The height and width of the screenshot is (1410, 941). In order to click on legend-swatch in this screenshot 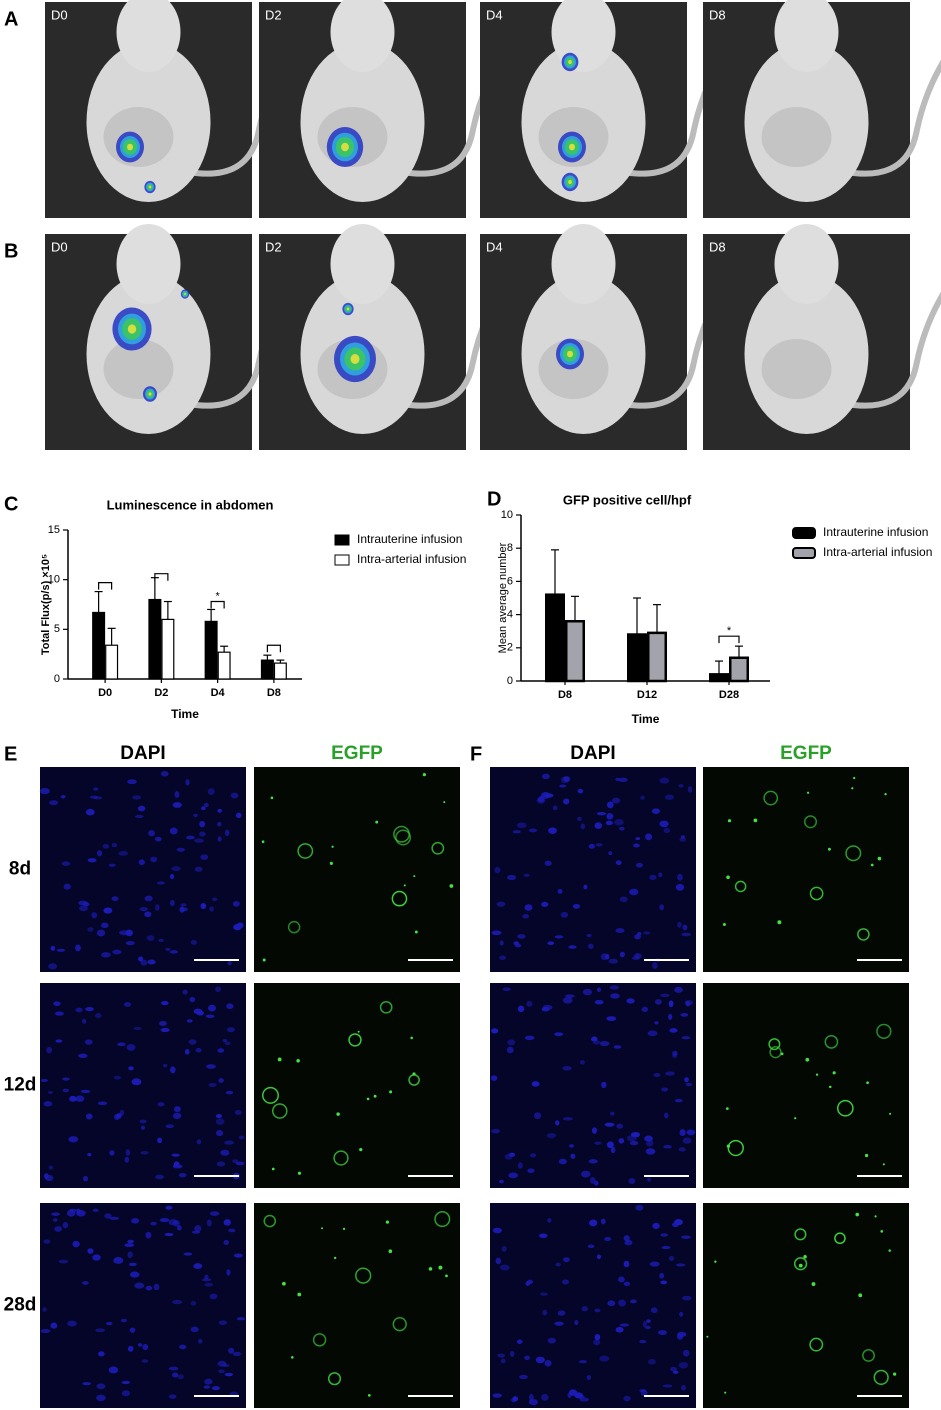, I will do `click(342, 540)`.